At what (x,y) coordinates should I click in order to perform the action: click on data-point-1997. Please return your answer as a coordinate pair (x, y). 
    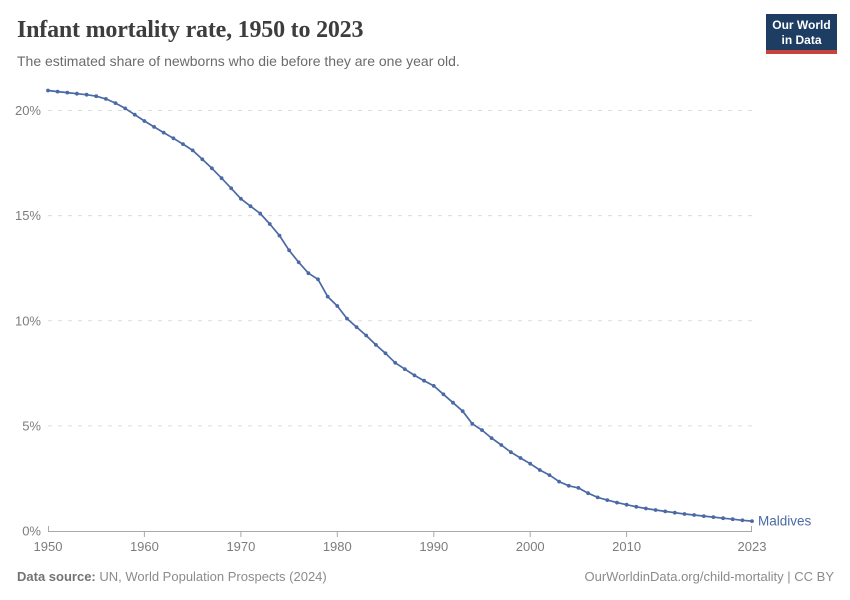
    Looking at the image, I should click on (501, 445).